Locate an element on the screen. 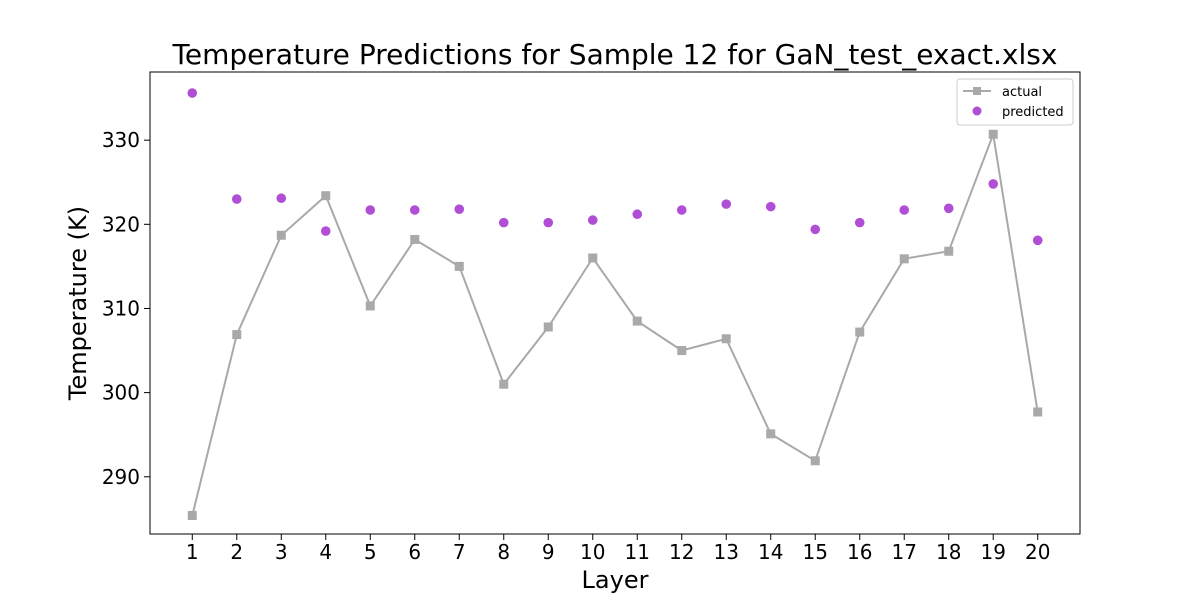 Image resolution: width=1200 pixels, height=600 pixels. x-tick-label: 5 is located at coordinates (370, 552).